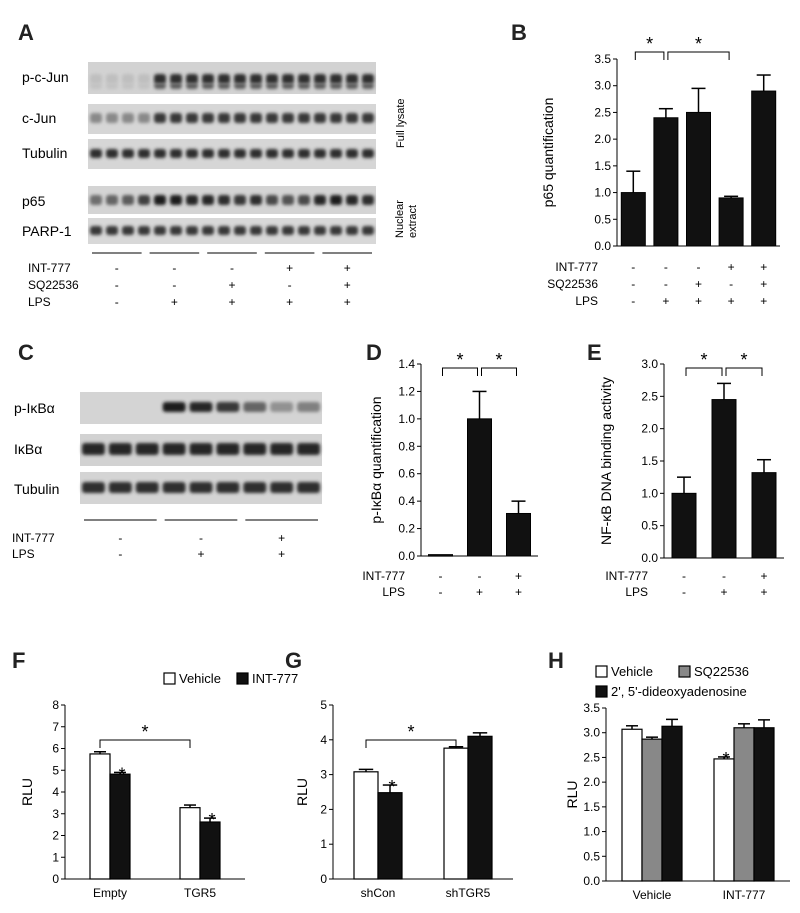  Describe the element at coordinates (649, 364) in the screenshot. I see `y-tick-label: 3.0` at that location.